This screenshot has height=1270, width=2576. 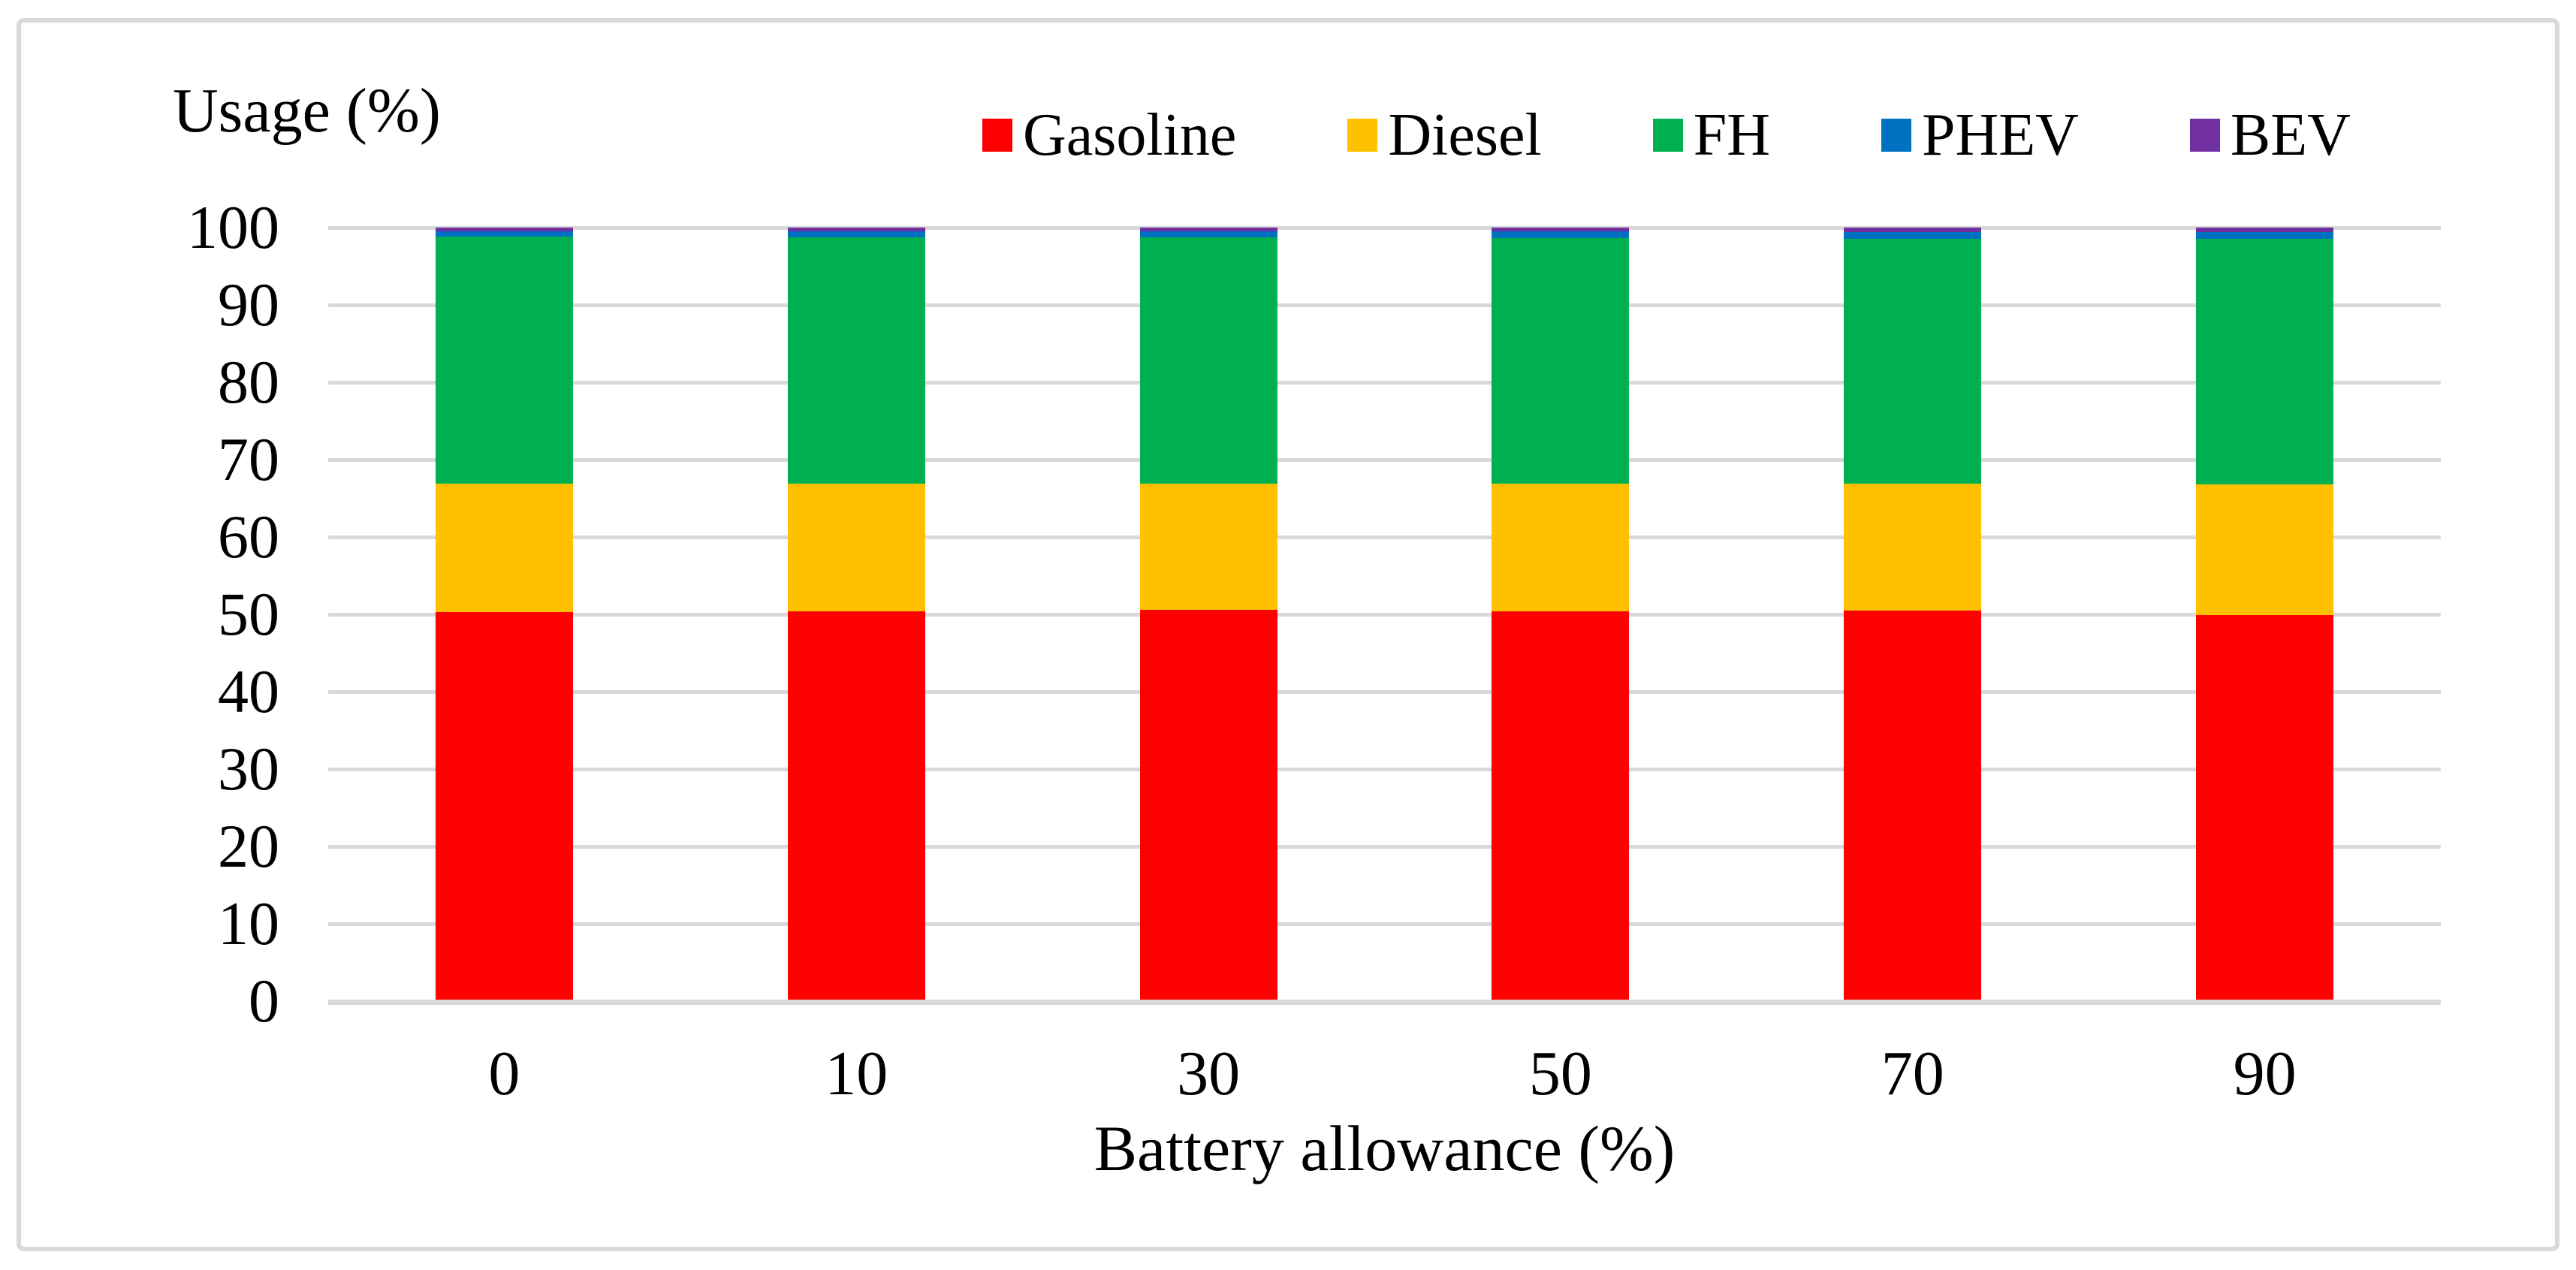 What do you see at coordinates (233, 227) in the screenshot?
I see `y-axis-tick-label-100: 100` at bounding box center [233, 227].